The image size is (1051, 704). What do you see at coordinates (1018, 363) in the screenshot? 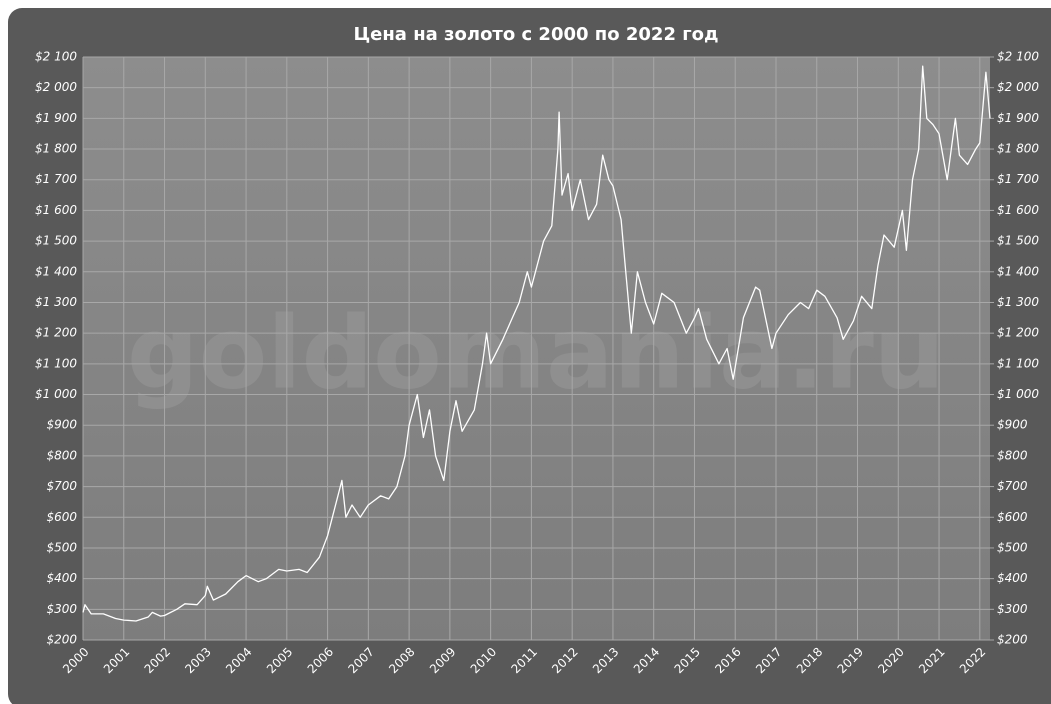
I see `y2-tick-label: $1 100` at bounding box center [1018, 363].